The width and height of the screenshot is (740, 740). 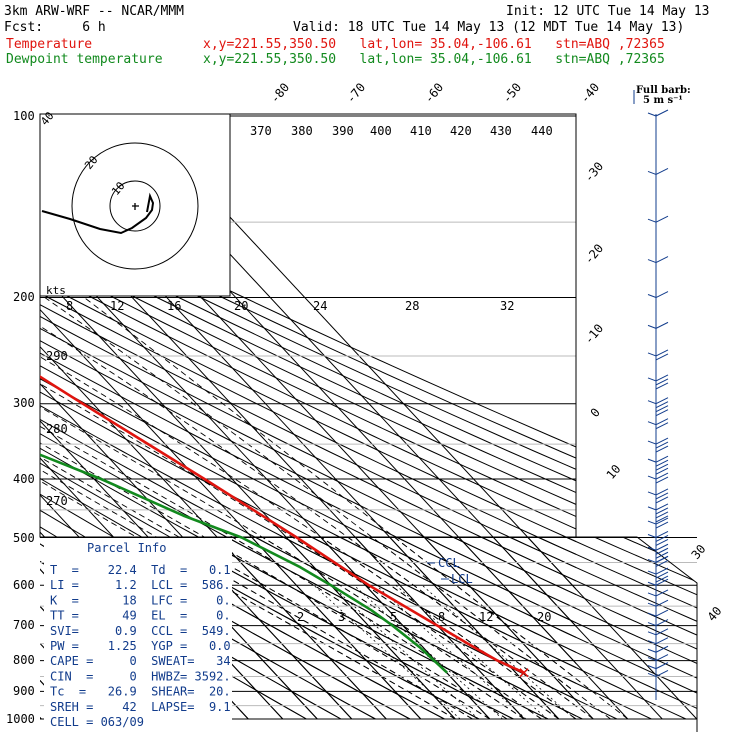 I want to click on lcl-label: LCL, so click(x=462, y=579).